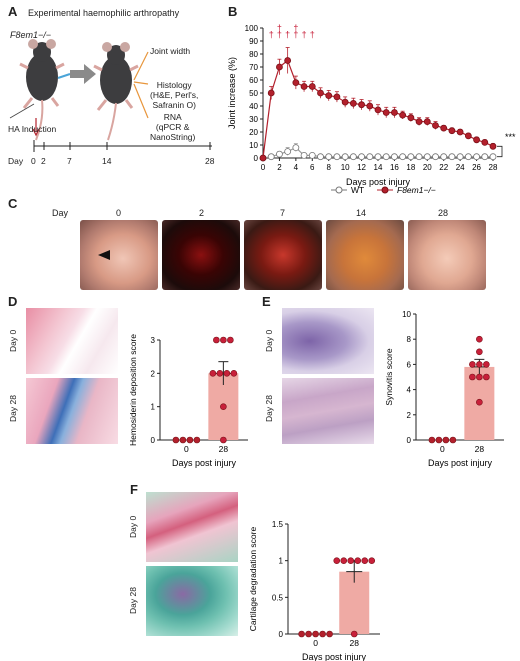  What do you see at coordinates (279, 167) in the screenshot?
I see `x-tick-label: 2` at bounding box center [279, 167].